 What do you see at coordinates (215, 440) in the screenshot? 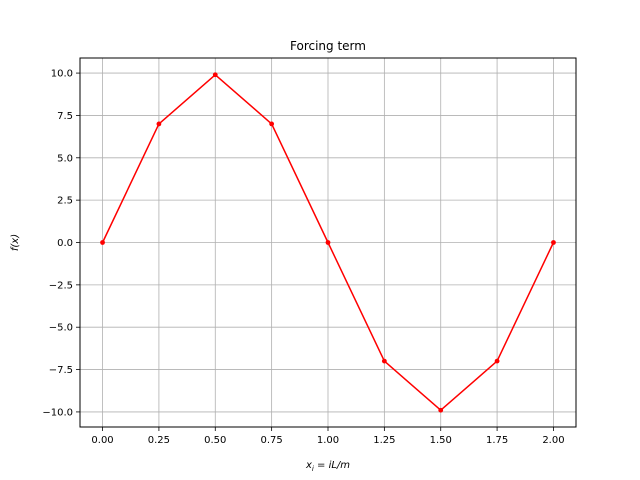
I see `x-tick-label: 0.50` at bounding box center [215, 440].